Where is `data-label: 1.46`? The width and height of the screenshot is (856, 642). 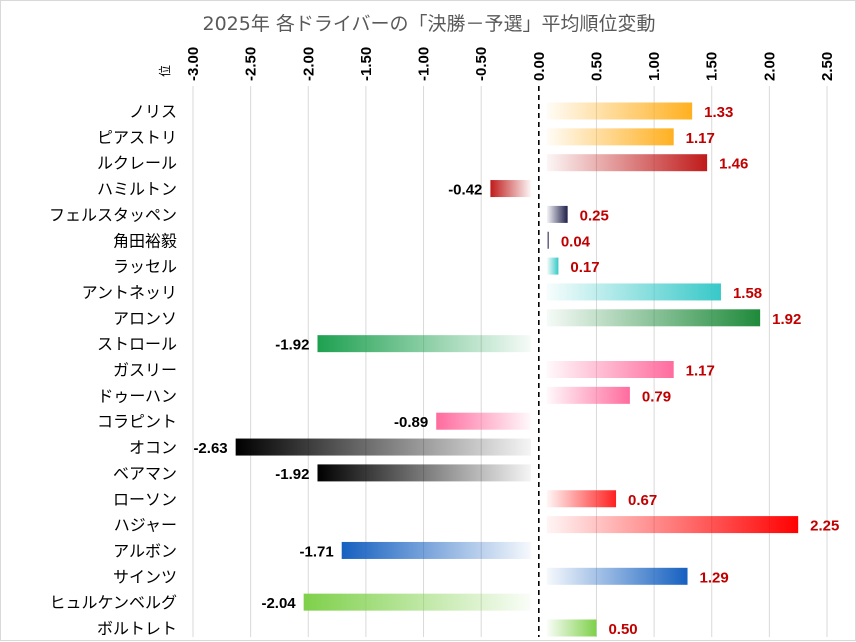
data-label: 1.46 is located at coordinates (733, 164).